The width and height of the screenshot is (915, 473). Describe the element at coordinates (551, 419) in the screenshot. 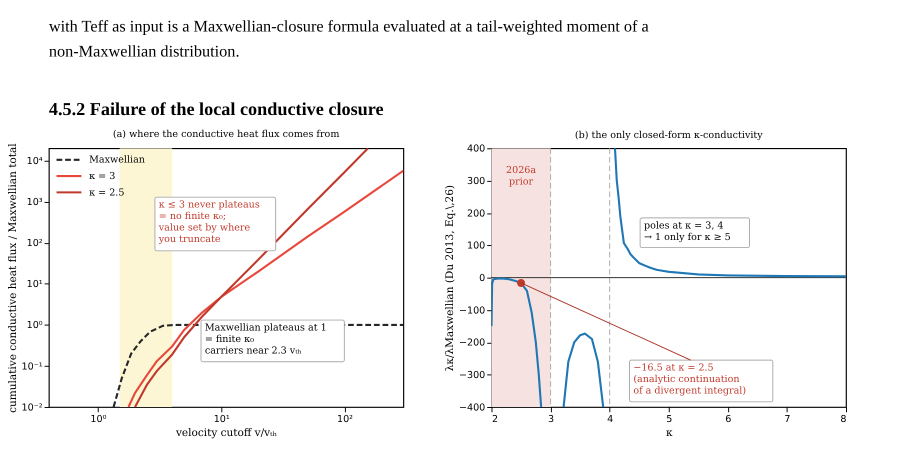

I see `x-tick-label: 3` at that location.